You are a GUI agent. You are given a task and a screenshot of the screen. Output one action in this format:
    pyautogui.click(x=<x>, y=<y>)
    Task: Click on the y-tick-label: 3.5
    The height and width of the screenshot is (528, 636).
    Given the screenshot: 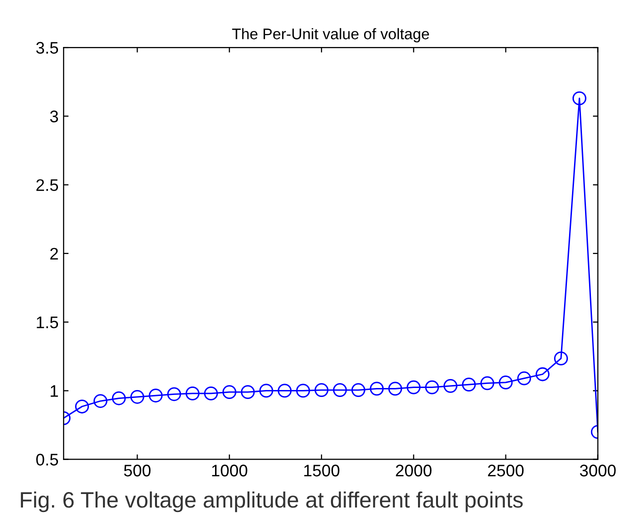 What is the action you would take?
    pyautogui.click(x=47, y=48)
    